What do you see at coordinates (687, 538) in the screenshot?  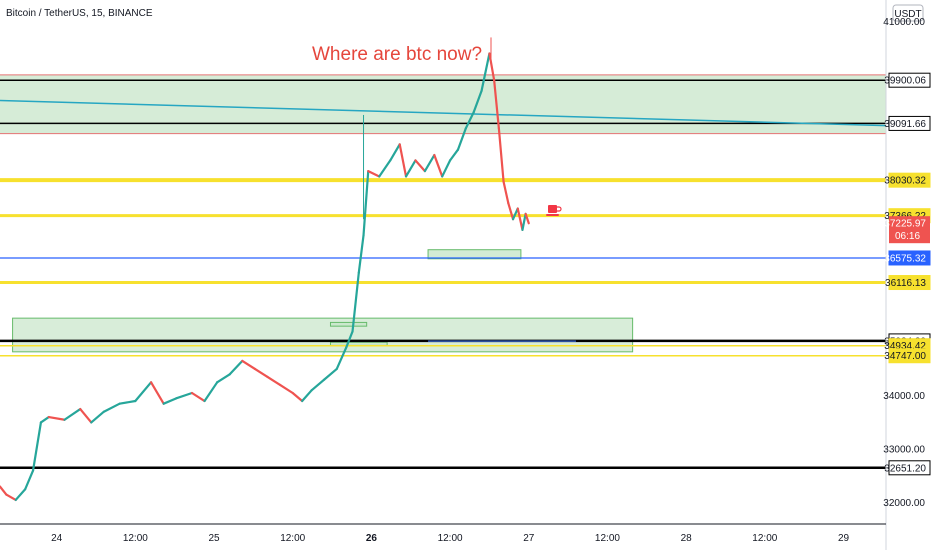 I see `x-tick-label: 28` at bounding box center [687, 538].